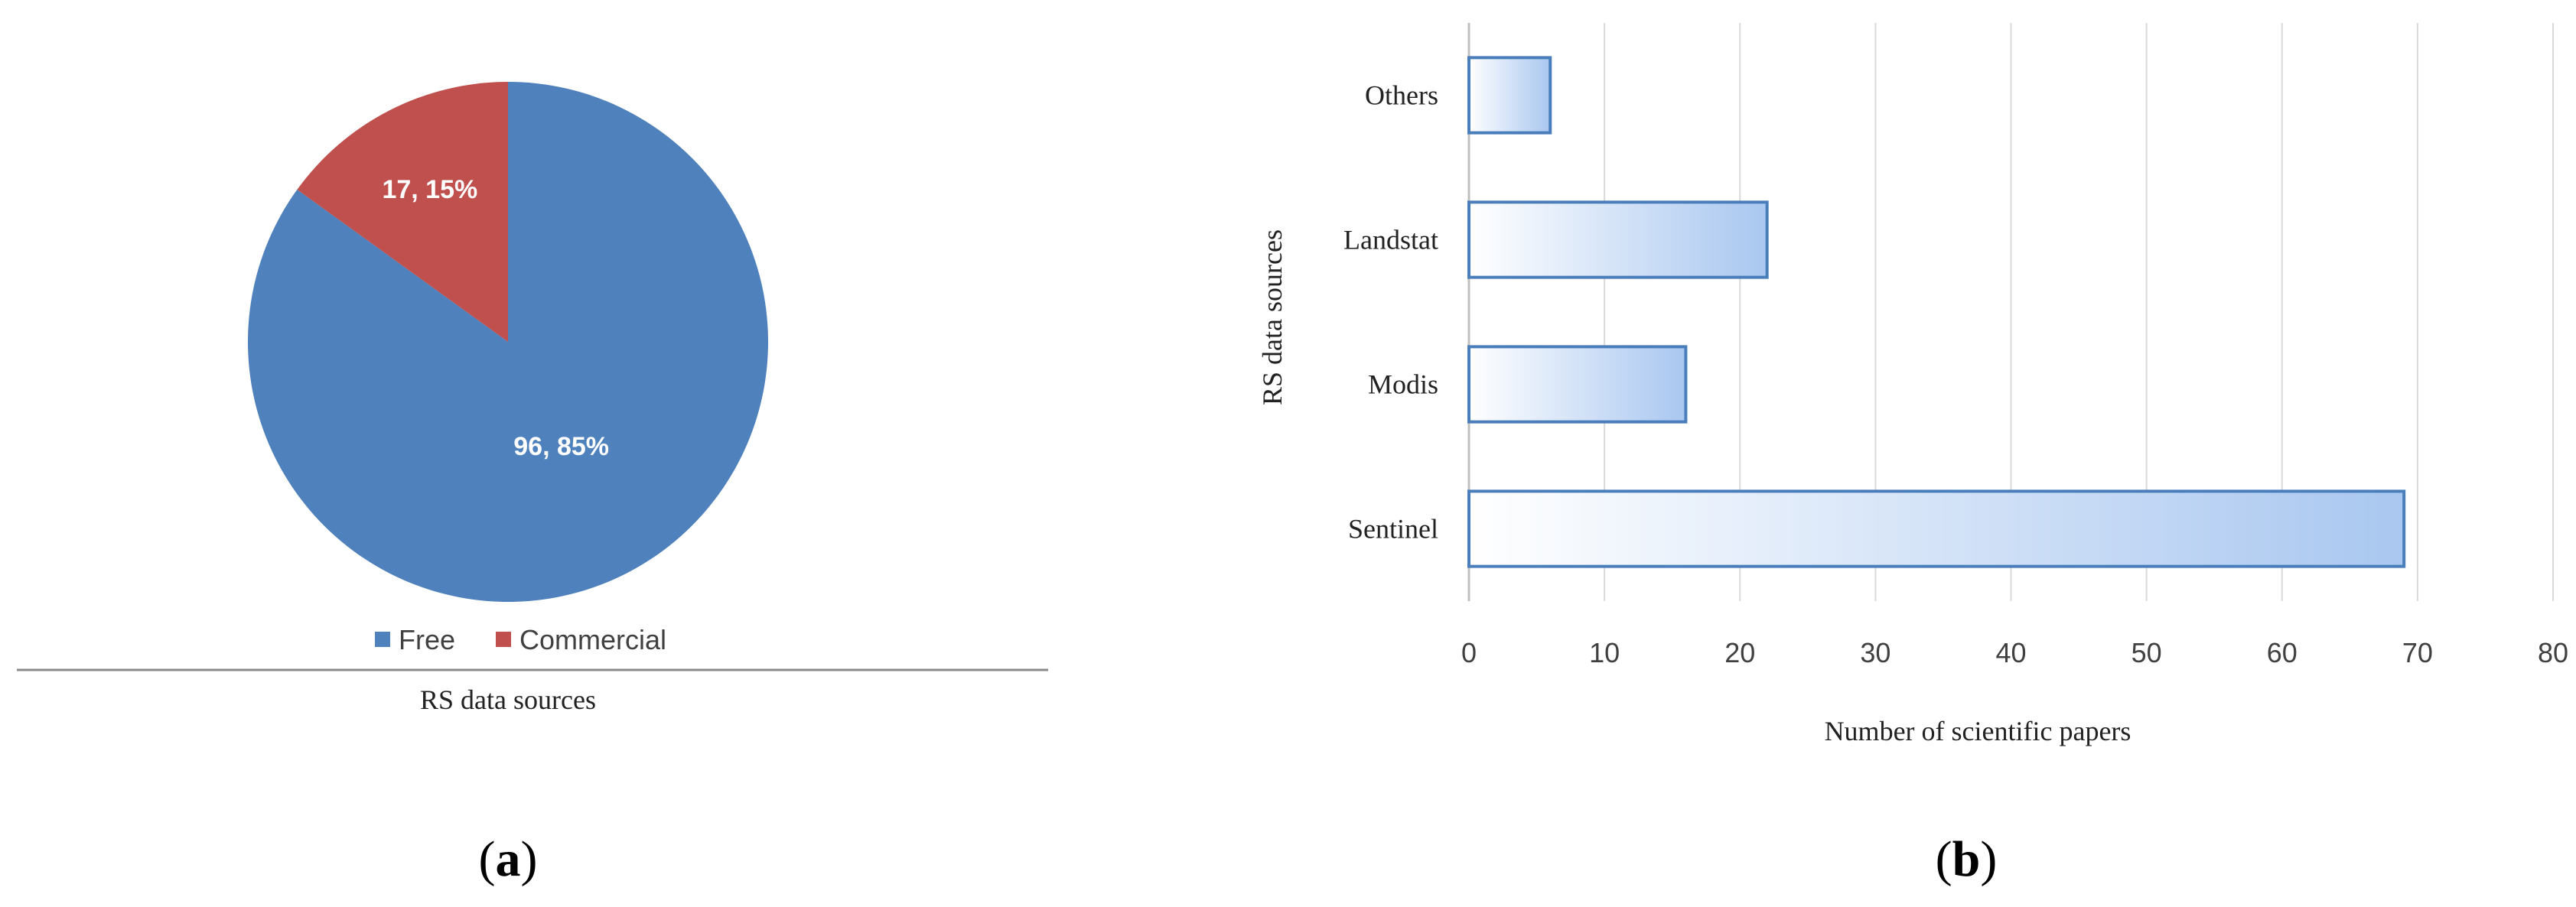 This screenshot has width=2576, height=907. I want to click on x-tick-label-30: 30, so click(1875, 652).